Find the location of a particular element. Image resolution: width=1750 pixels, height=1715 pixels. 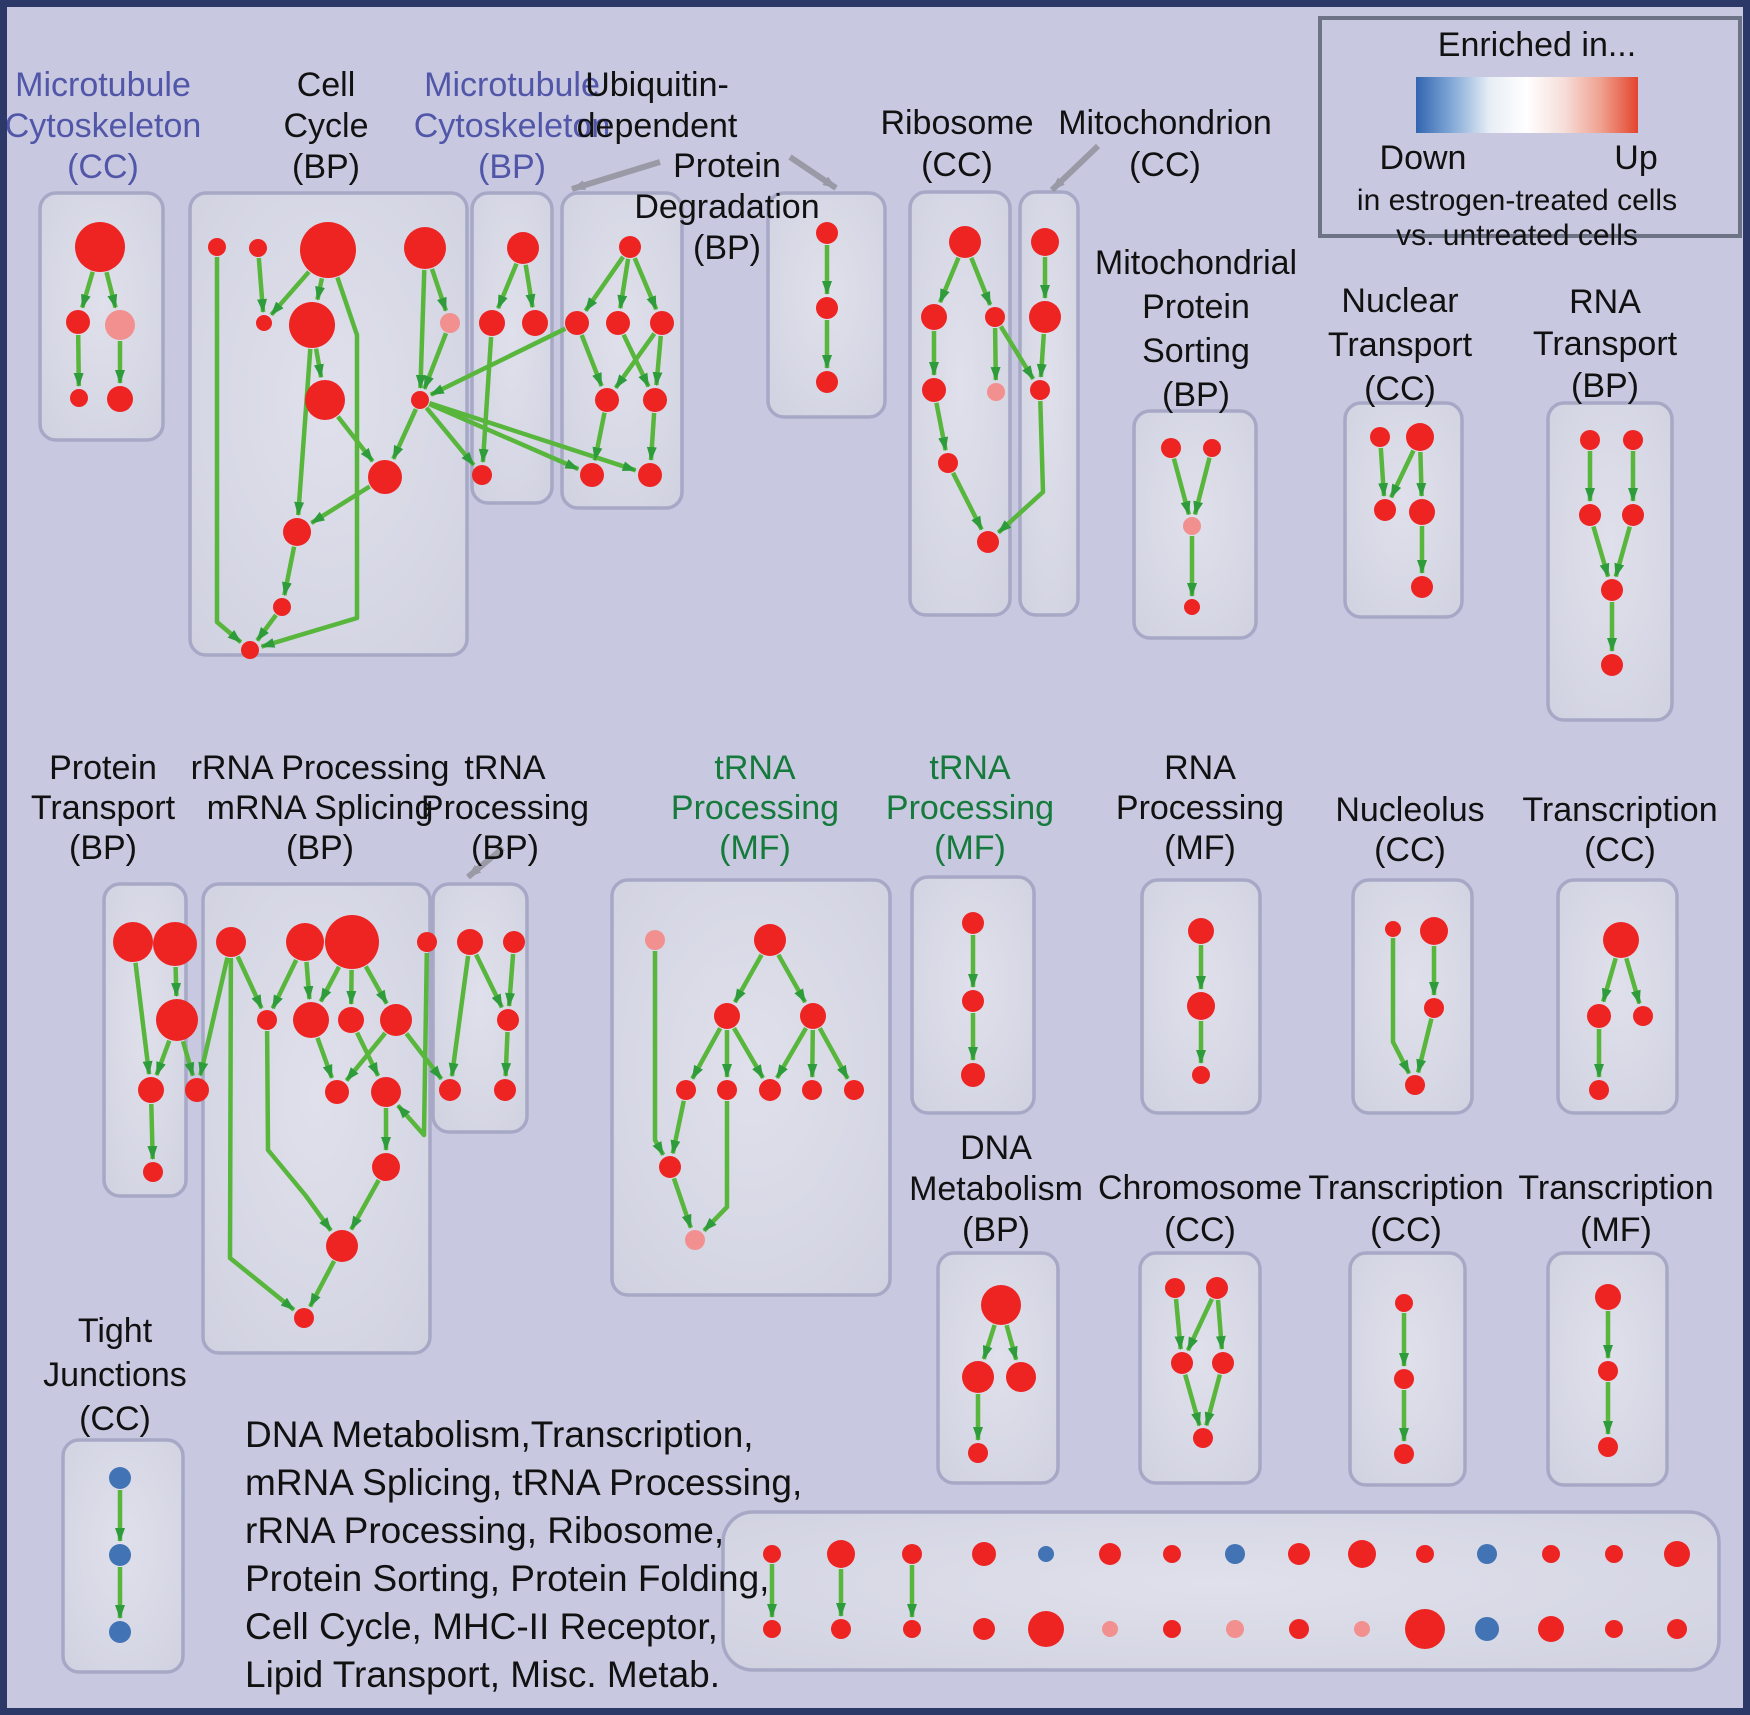

gene-node-rb-t is located at coordinates (965, 242).